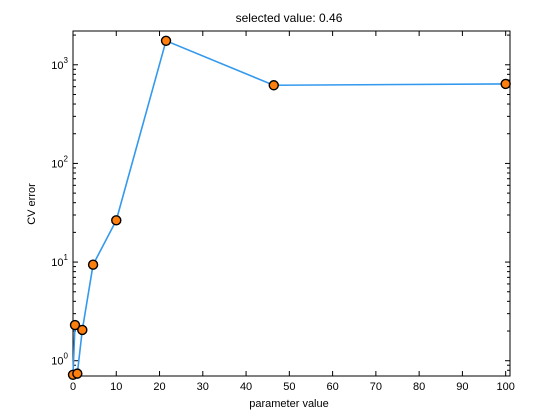  I want to click on y-tick-label: 10⁰, so click(59, 360).